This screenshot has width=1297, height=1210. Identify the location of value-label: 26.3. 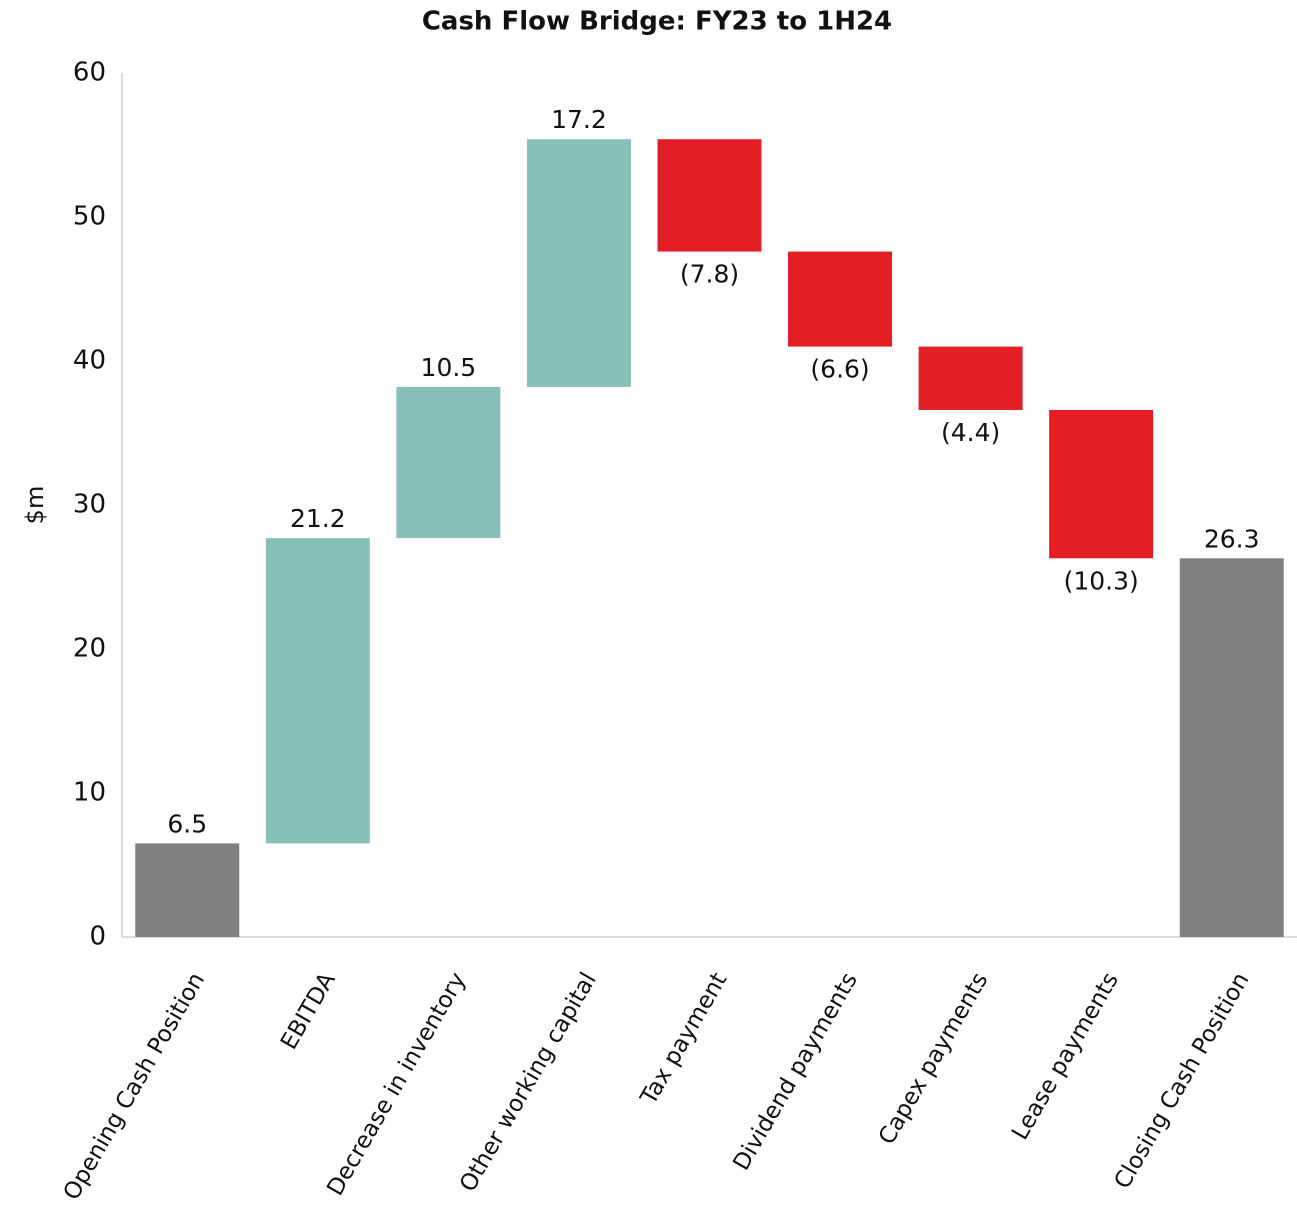
(1232, 538).